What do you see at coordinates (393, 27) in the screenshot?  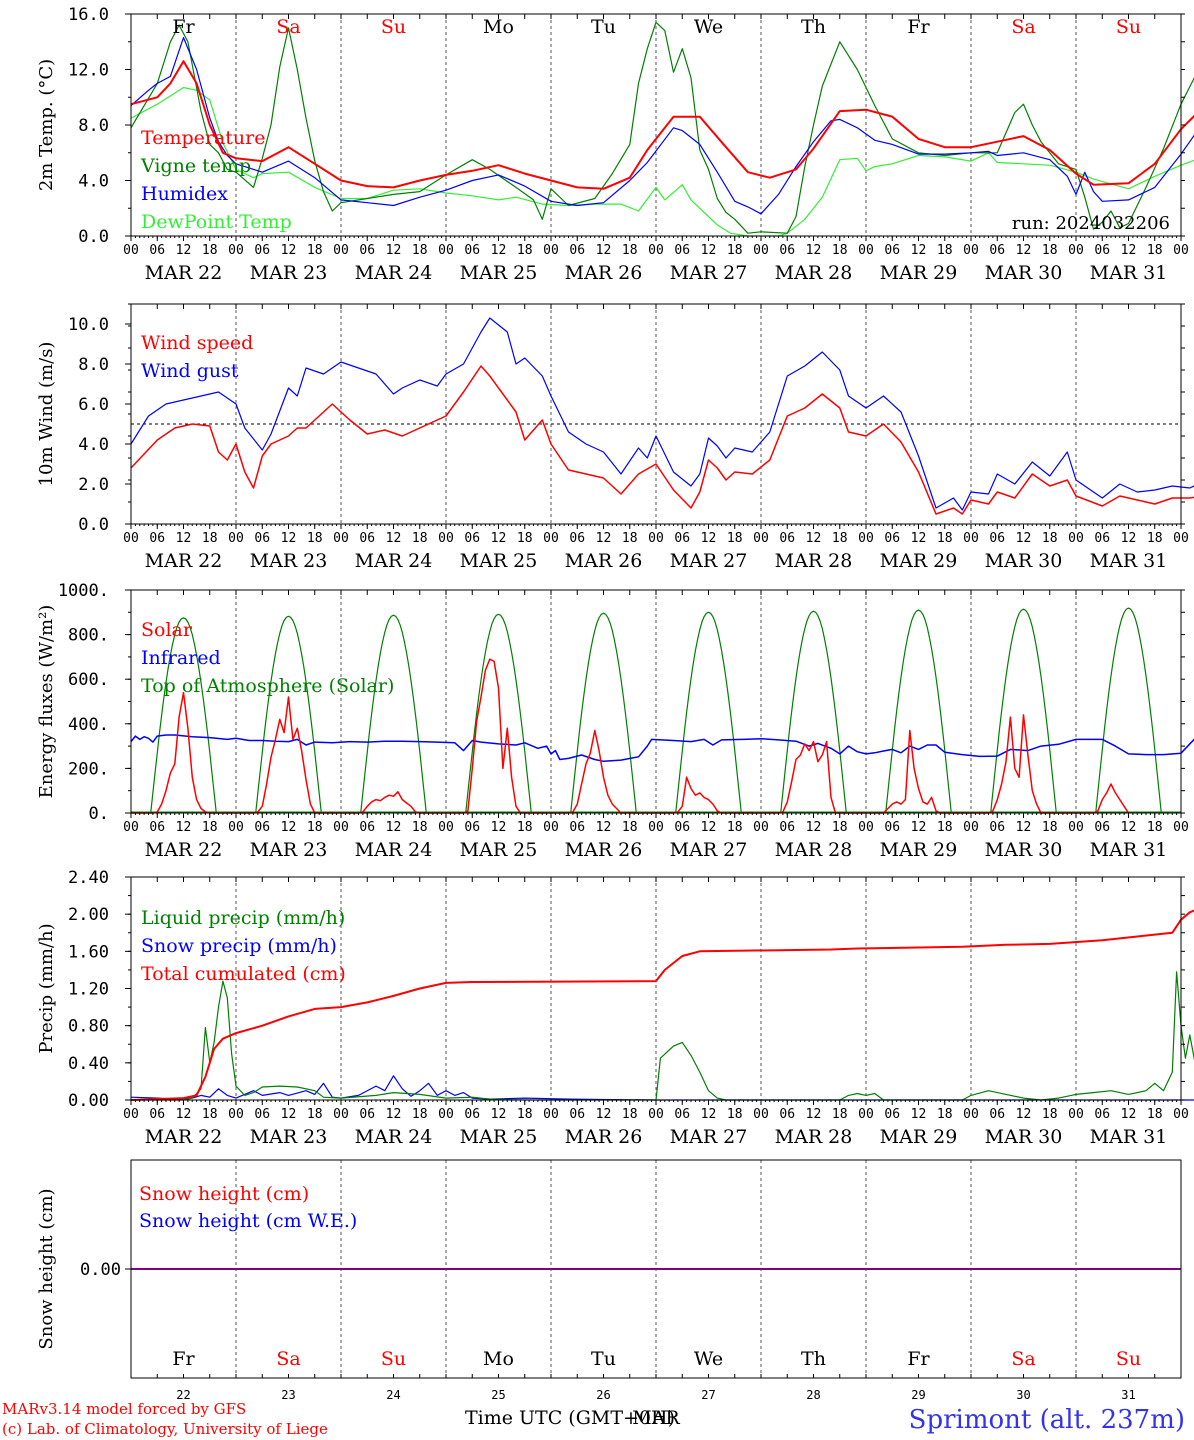 I see `day-name-top: Su` at bounding box center [393, 27].